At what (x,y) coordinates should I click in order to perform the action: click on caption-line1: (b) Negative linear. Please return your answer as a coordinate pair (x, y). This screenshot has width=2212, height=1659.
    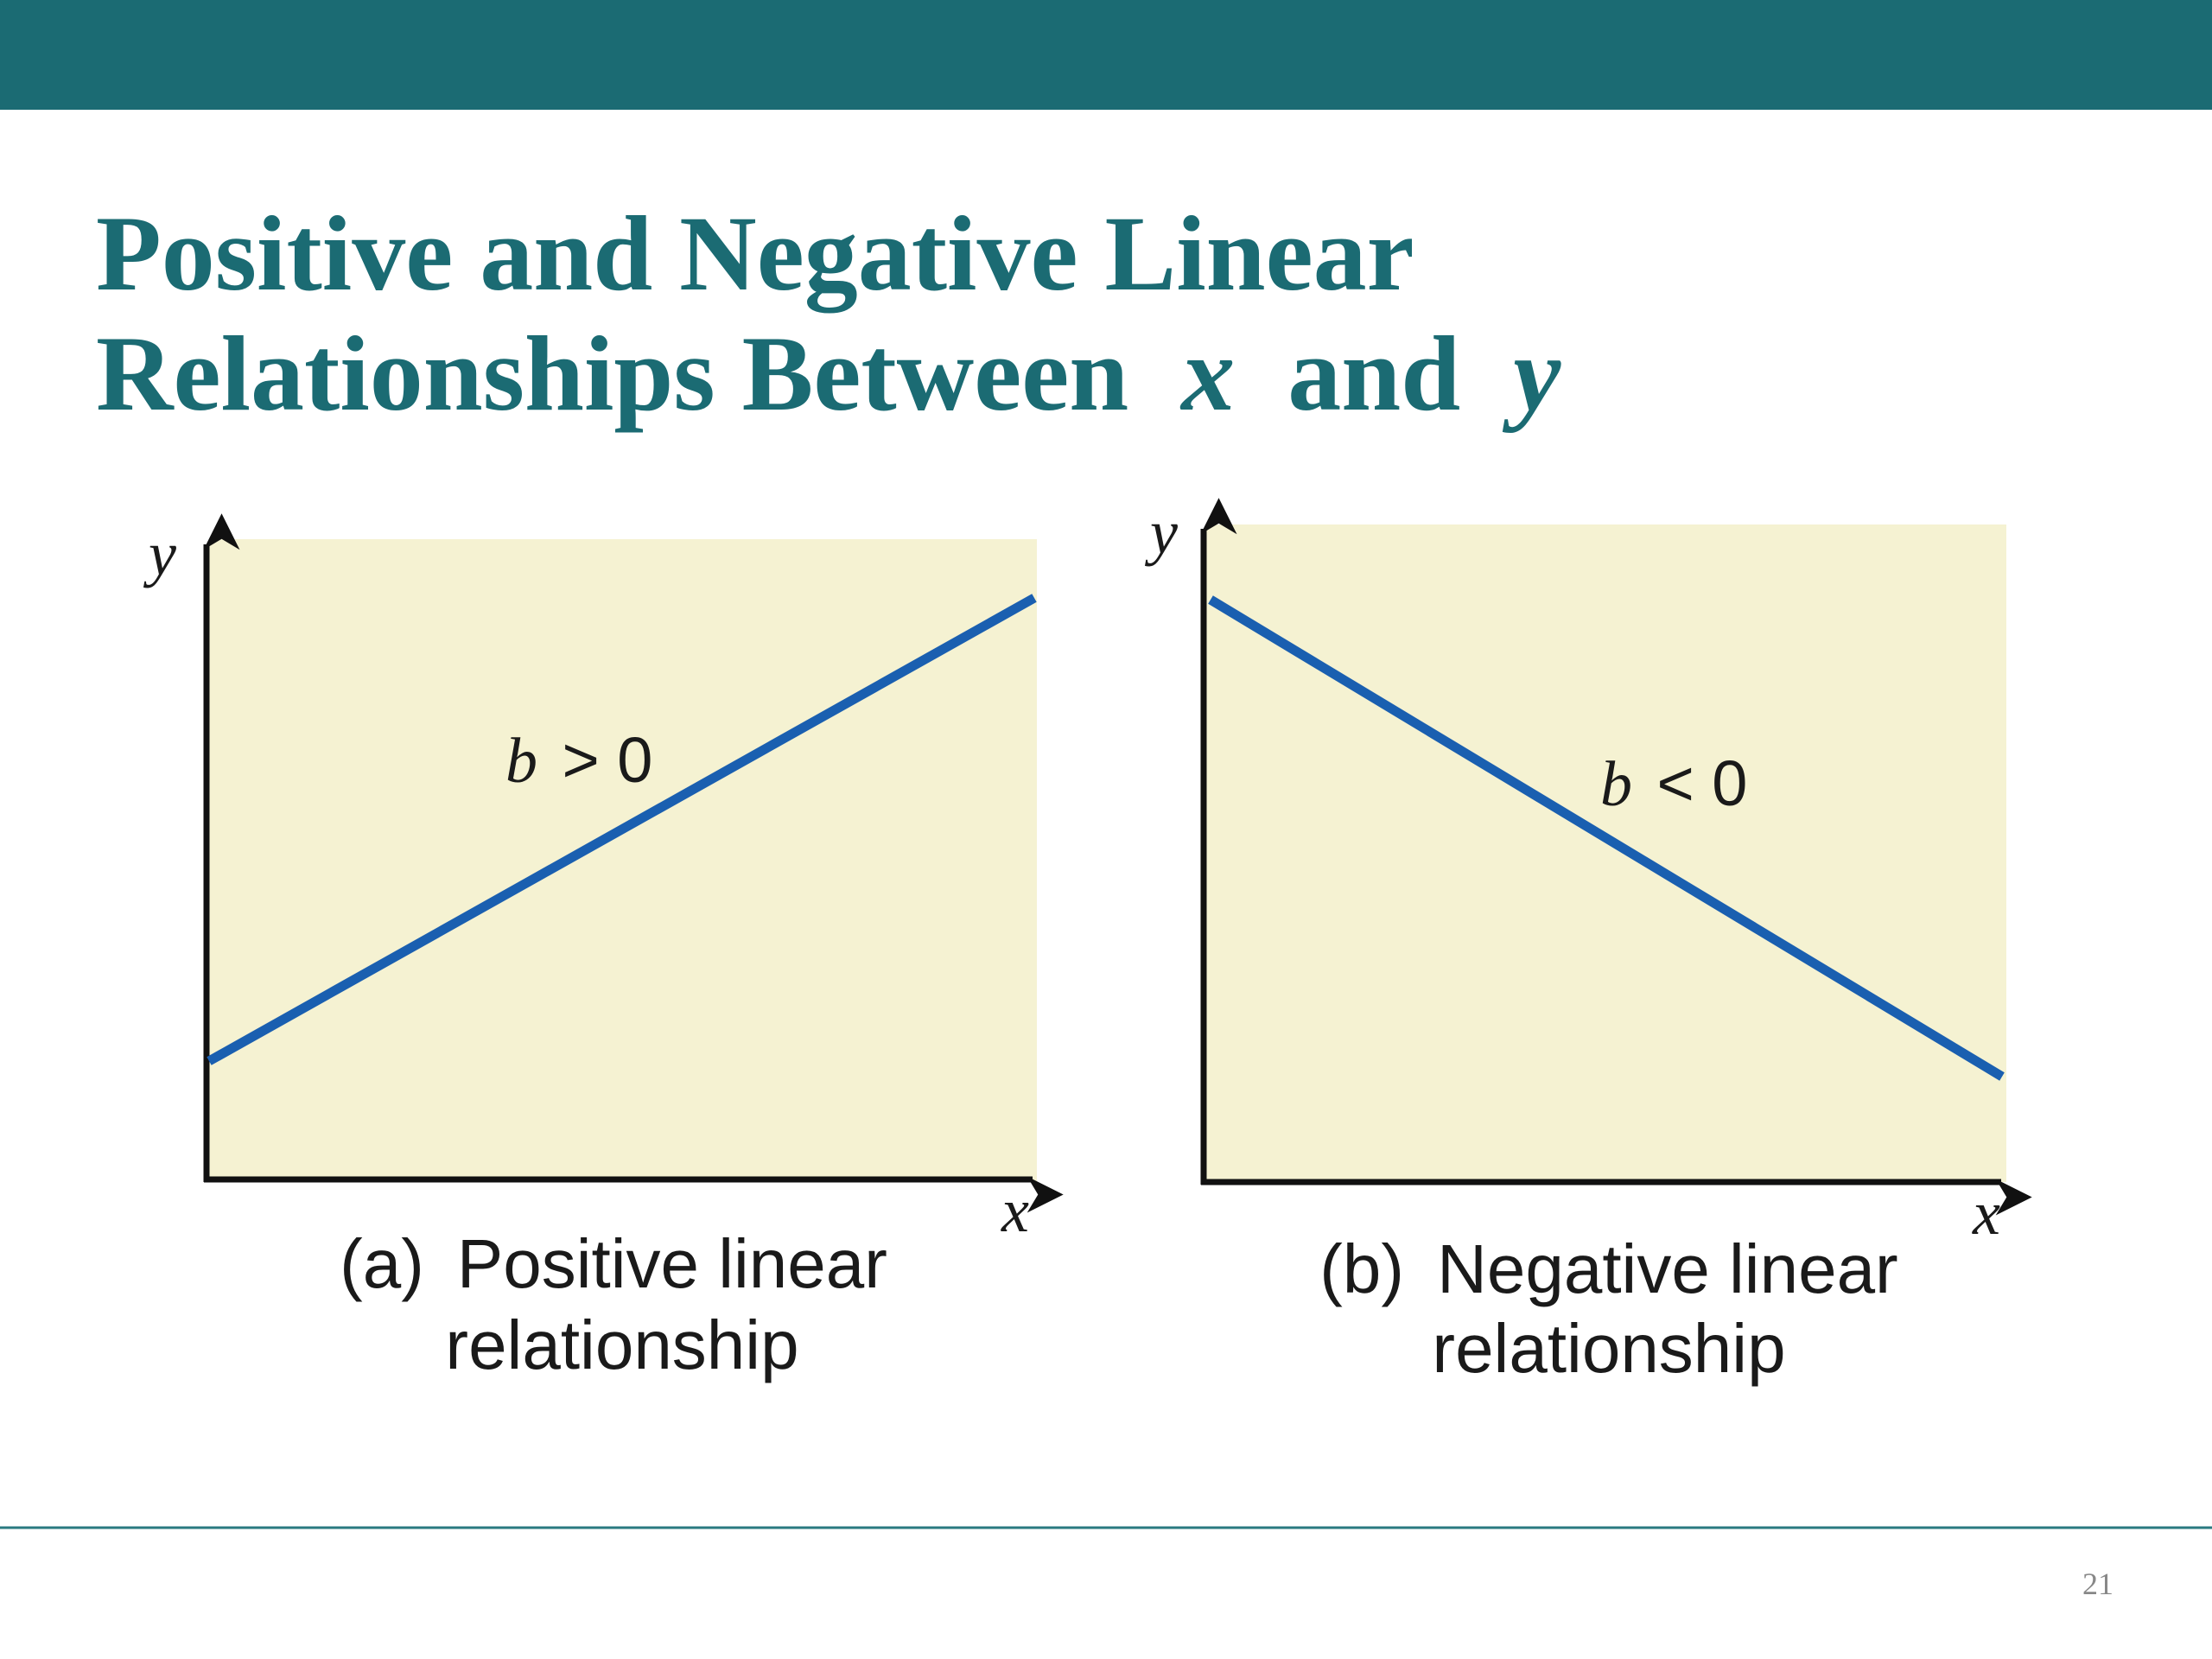
    Looking at the image, I should click on (1608, 1269).